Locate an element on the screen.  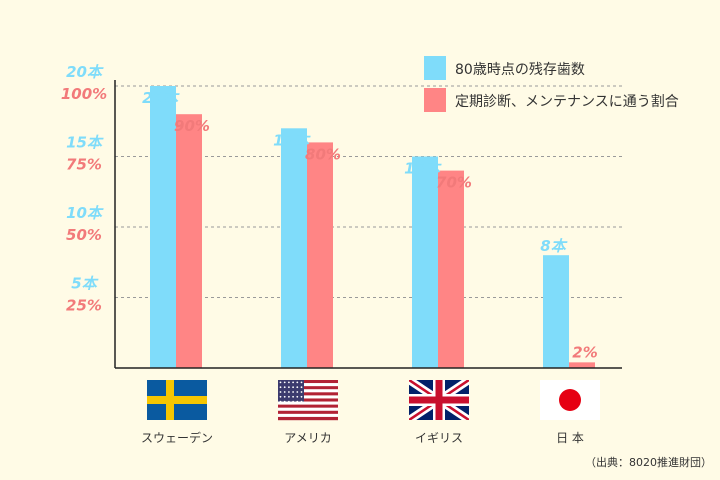
data-label-teeth: 15本 is located at coordinates (423, 169).